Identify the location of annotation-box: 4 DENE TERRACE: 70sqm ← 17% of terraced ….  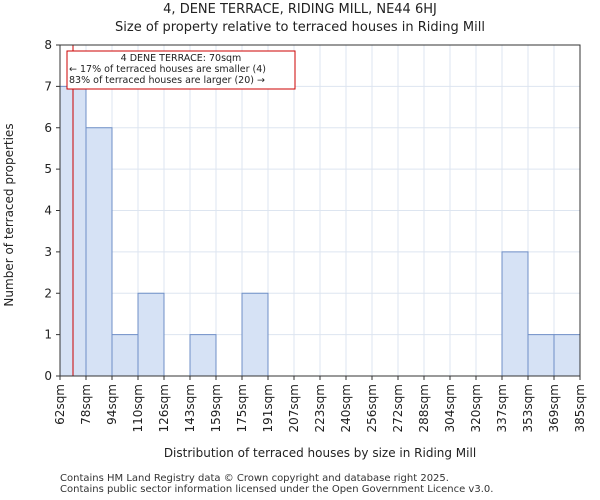
(181, 70).